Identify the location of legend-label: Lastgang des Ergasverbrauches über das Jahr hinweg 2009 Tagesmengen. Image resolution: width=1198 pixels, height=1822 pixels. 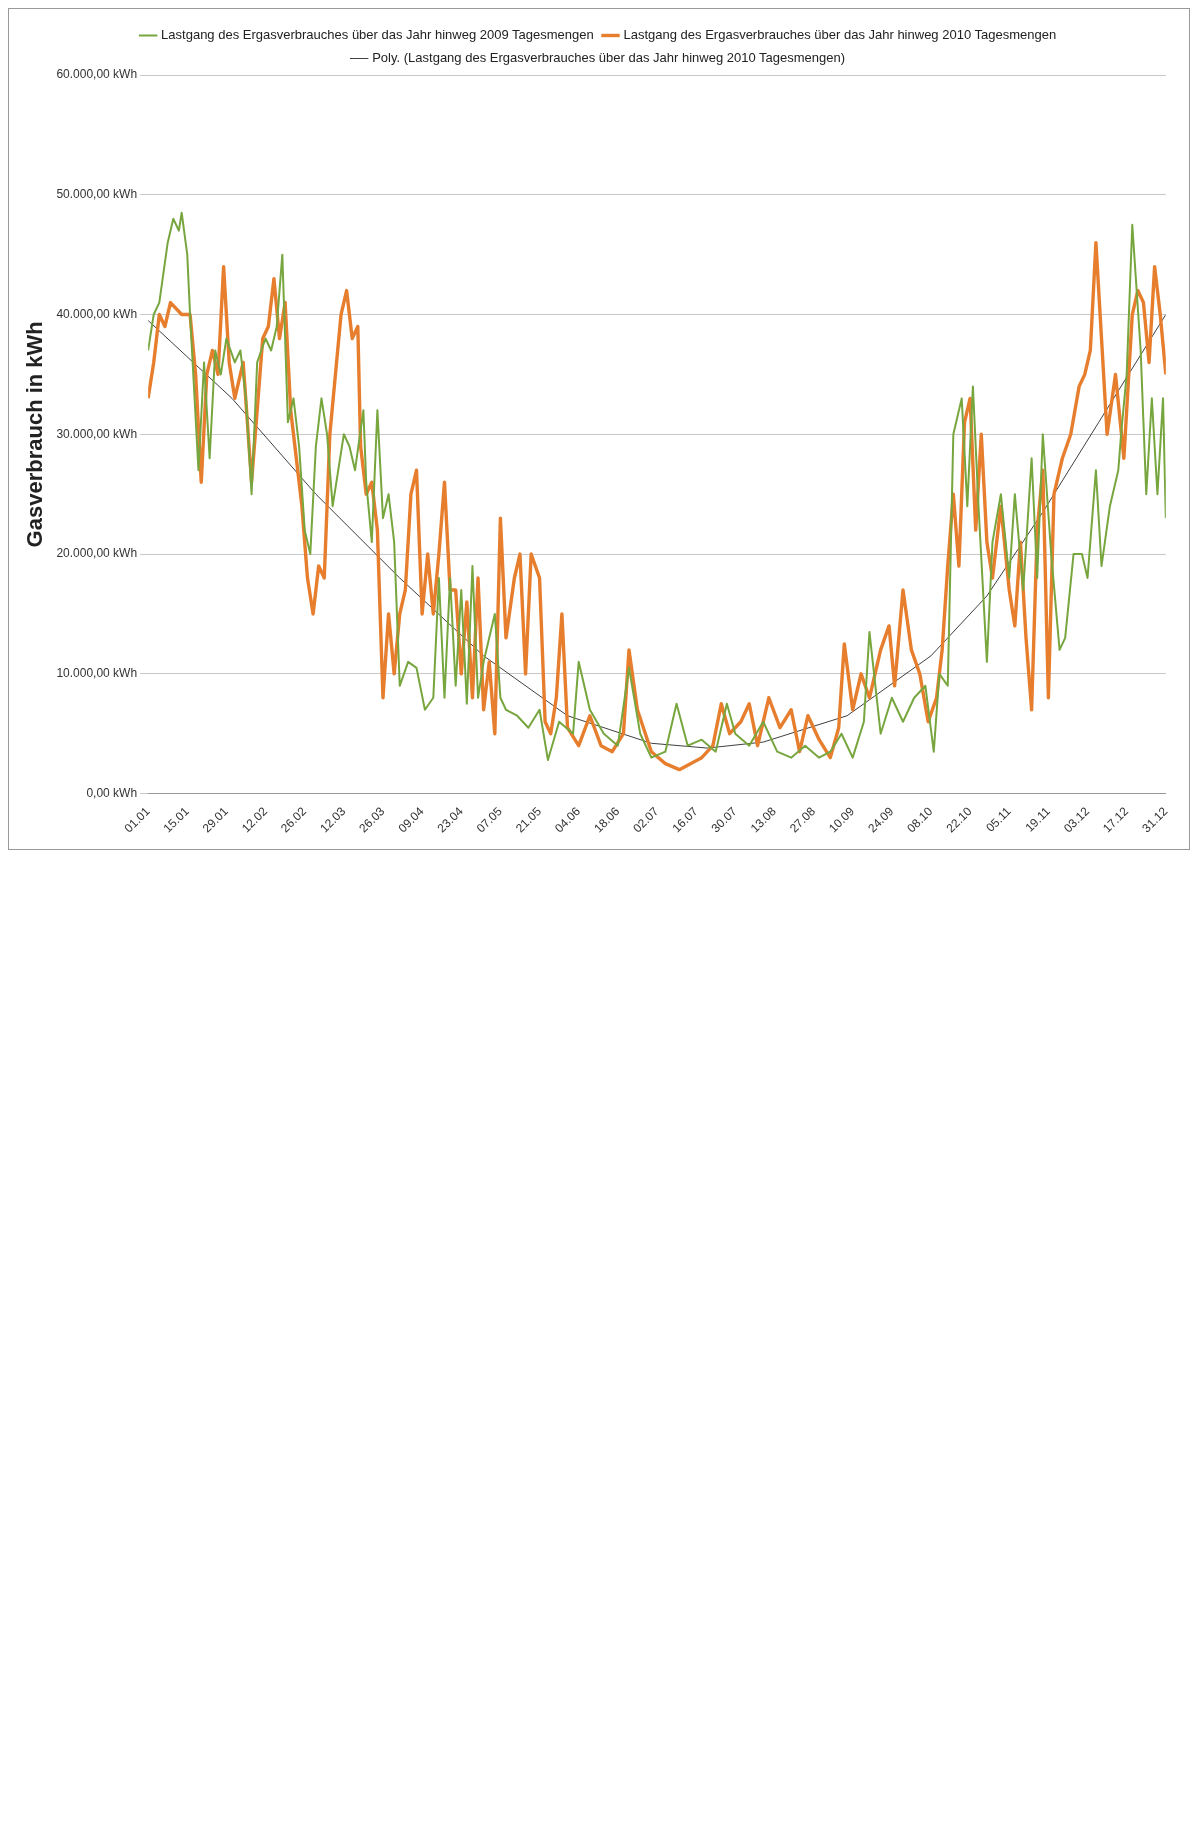
(377, 35).